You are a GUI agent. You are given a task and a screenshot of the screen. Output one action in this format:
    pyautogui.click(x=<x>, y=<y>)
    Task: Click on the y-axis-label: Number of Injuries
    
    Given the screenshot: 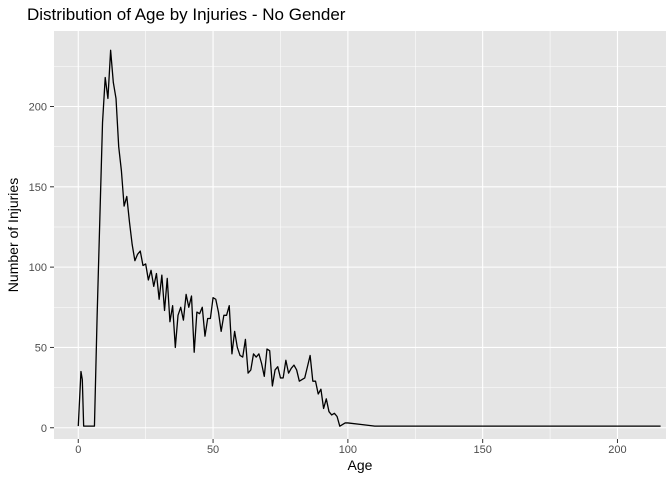 What is the action you would take?
    pyautogui.click(x=13, y=235)
    